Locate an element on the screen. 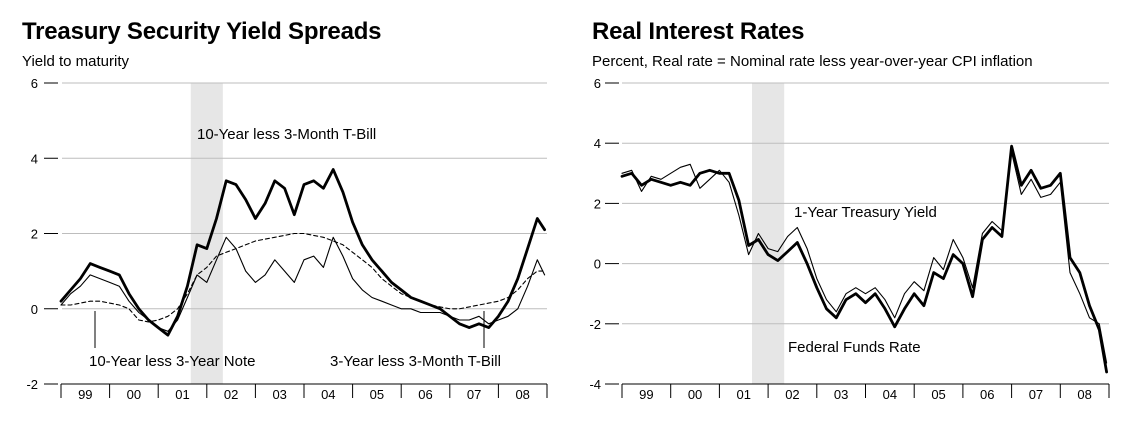 The height and width of the screenshot is (440, 1145). recession-band is located at coordinates (768, 233).